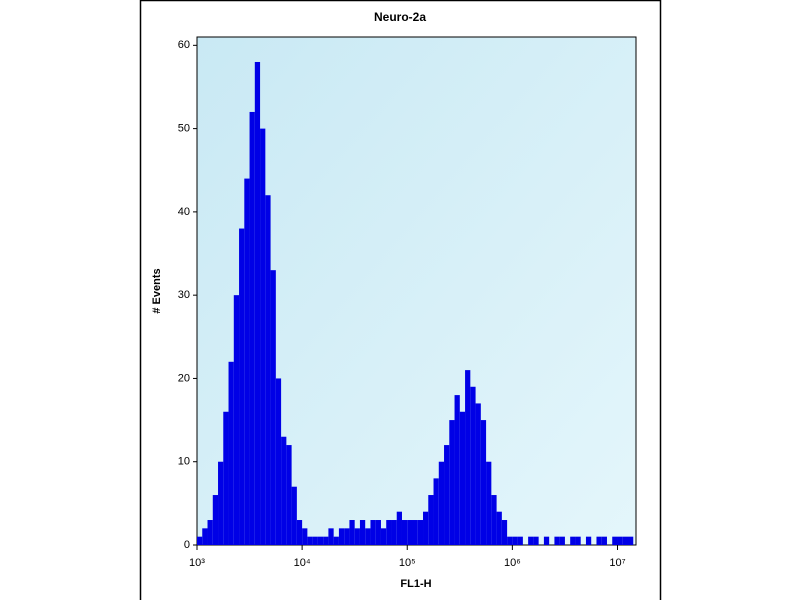 The width and height of the screenshot is (800, 600). I want to click on x-tick-label: 10⁴, so click(302, 563).